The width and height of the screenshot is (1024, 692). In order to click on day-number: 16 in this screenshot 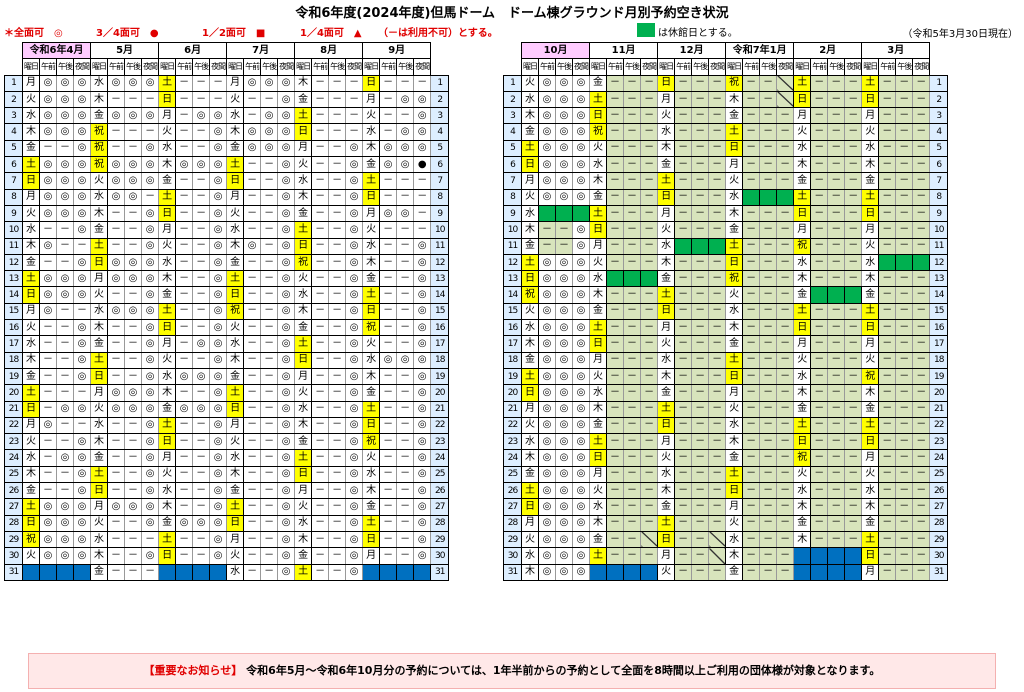, I will do `click(440, 328)`.